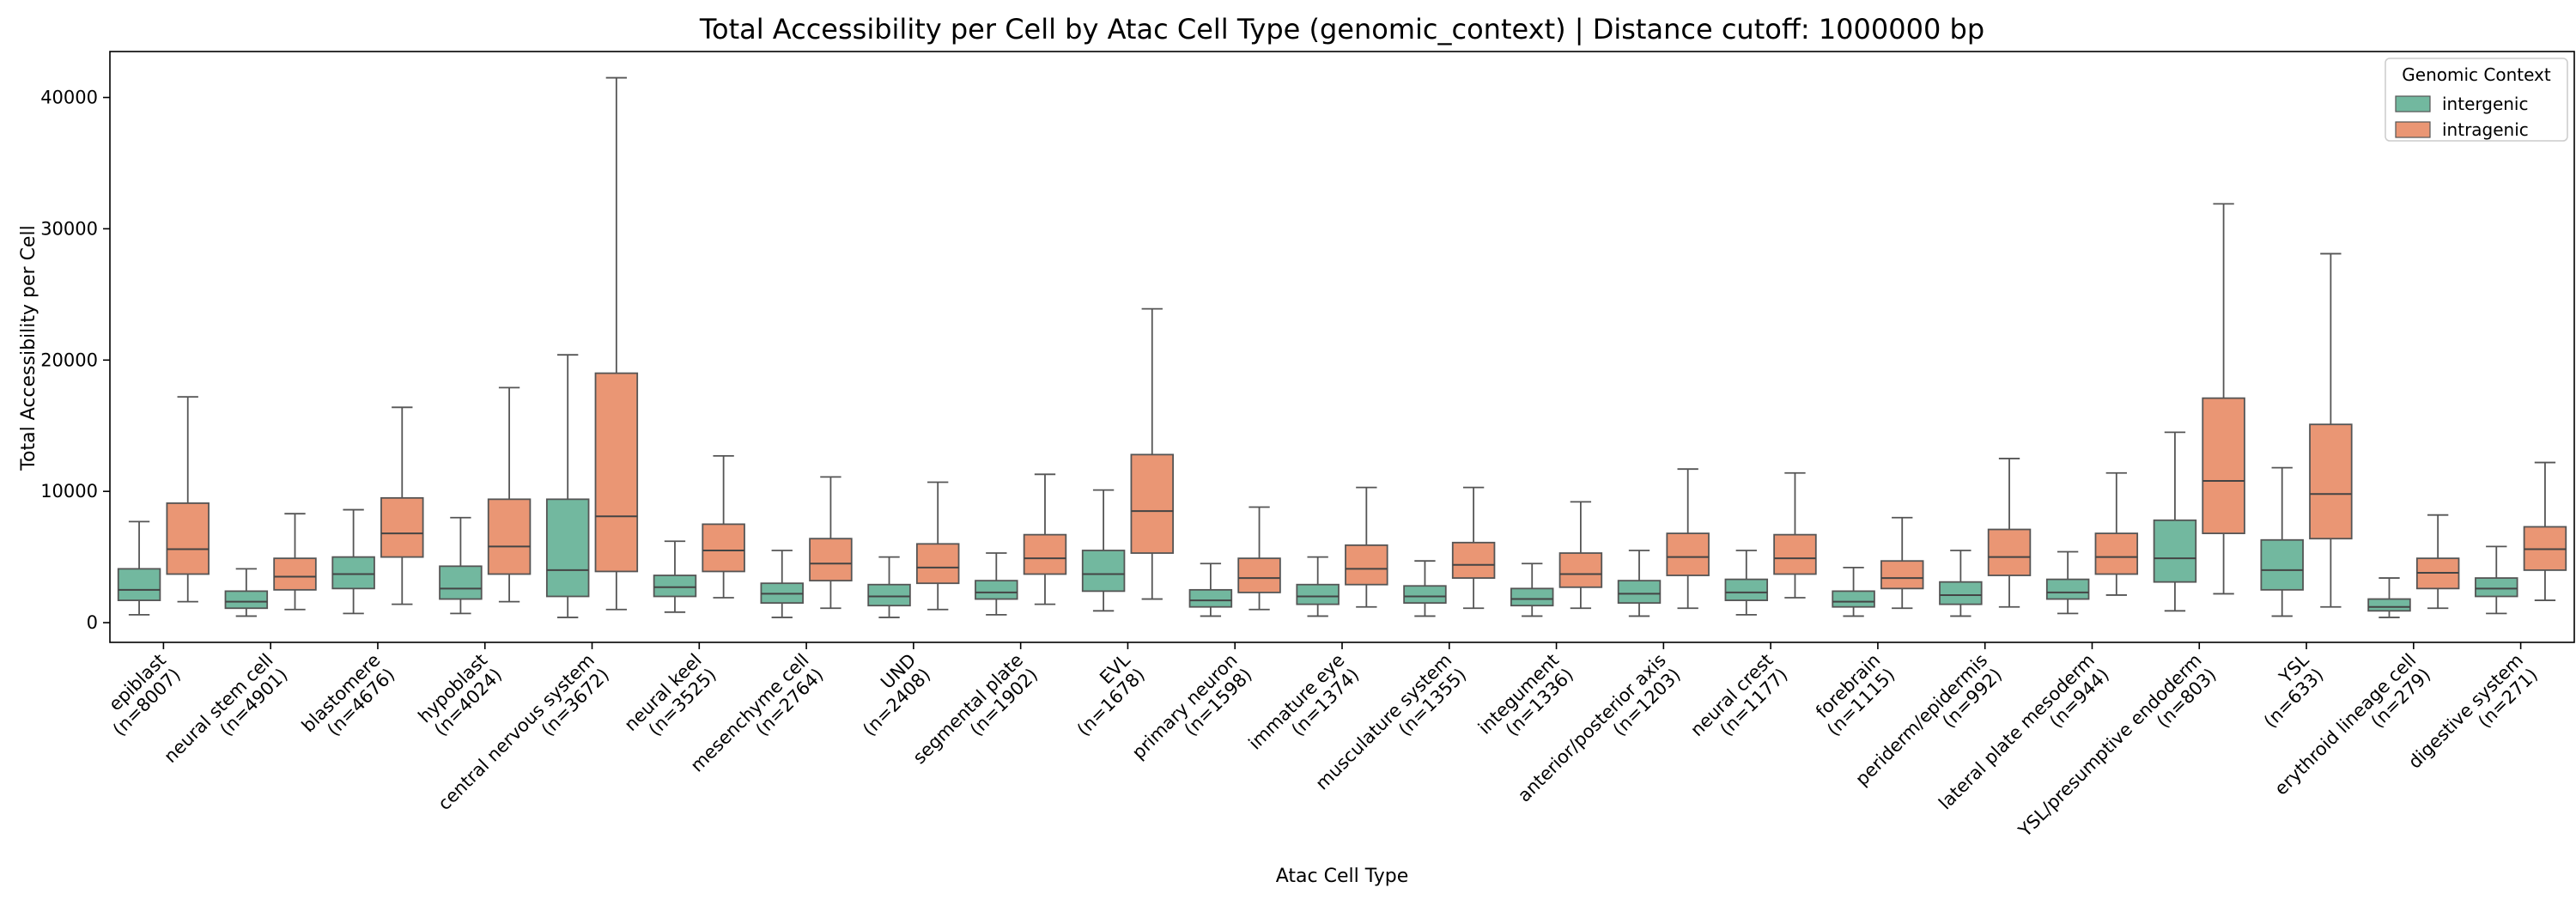 Image resolution: width=2576 pixels, height=906 pixels. I want to click on y-tick-label: 40000, so click(69, 98).